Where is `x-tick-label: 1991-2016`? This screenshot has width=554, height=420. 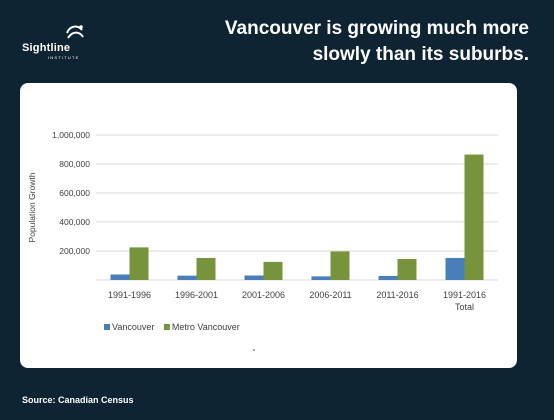 x-tick-label: 1991-2016 is located at coordinates (464, 295).